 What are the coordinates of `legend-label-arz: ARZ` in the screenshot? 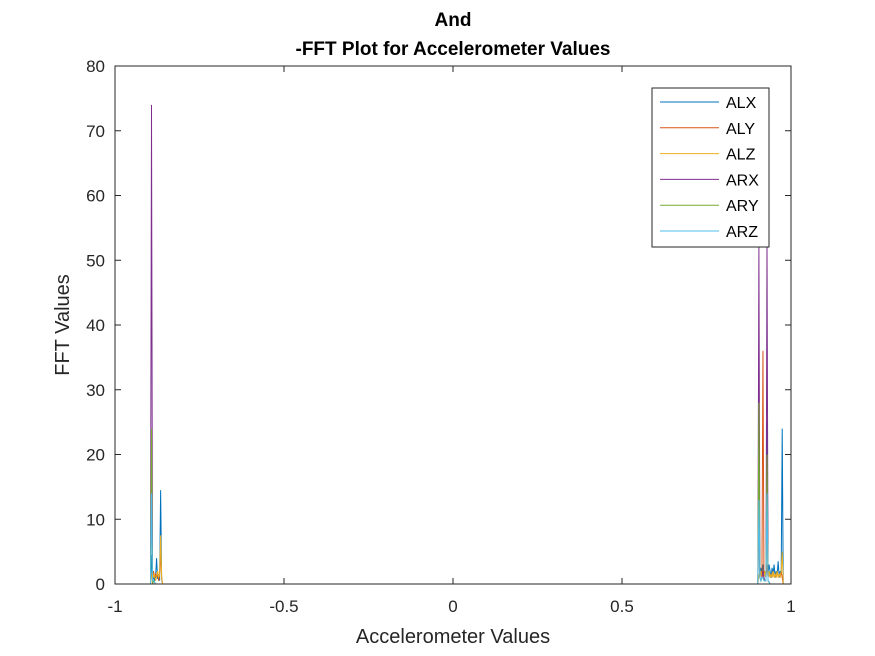 It's located at (742, 232).